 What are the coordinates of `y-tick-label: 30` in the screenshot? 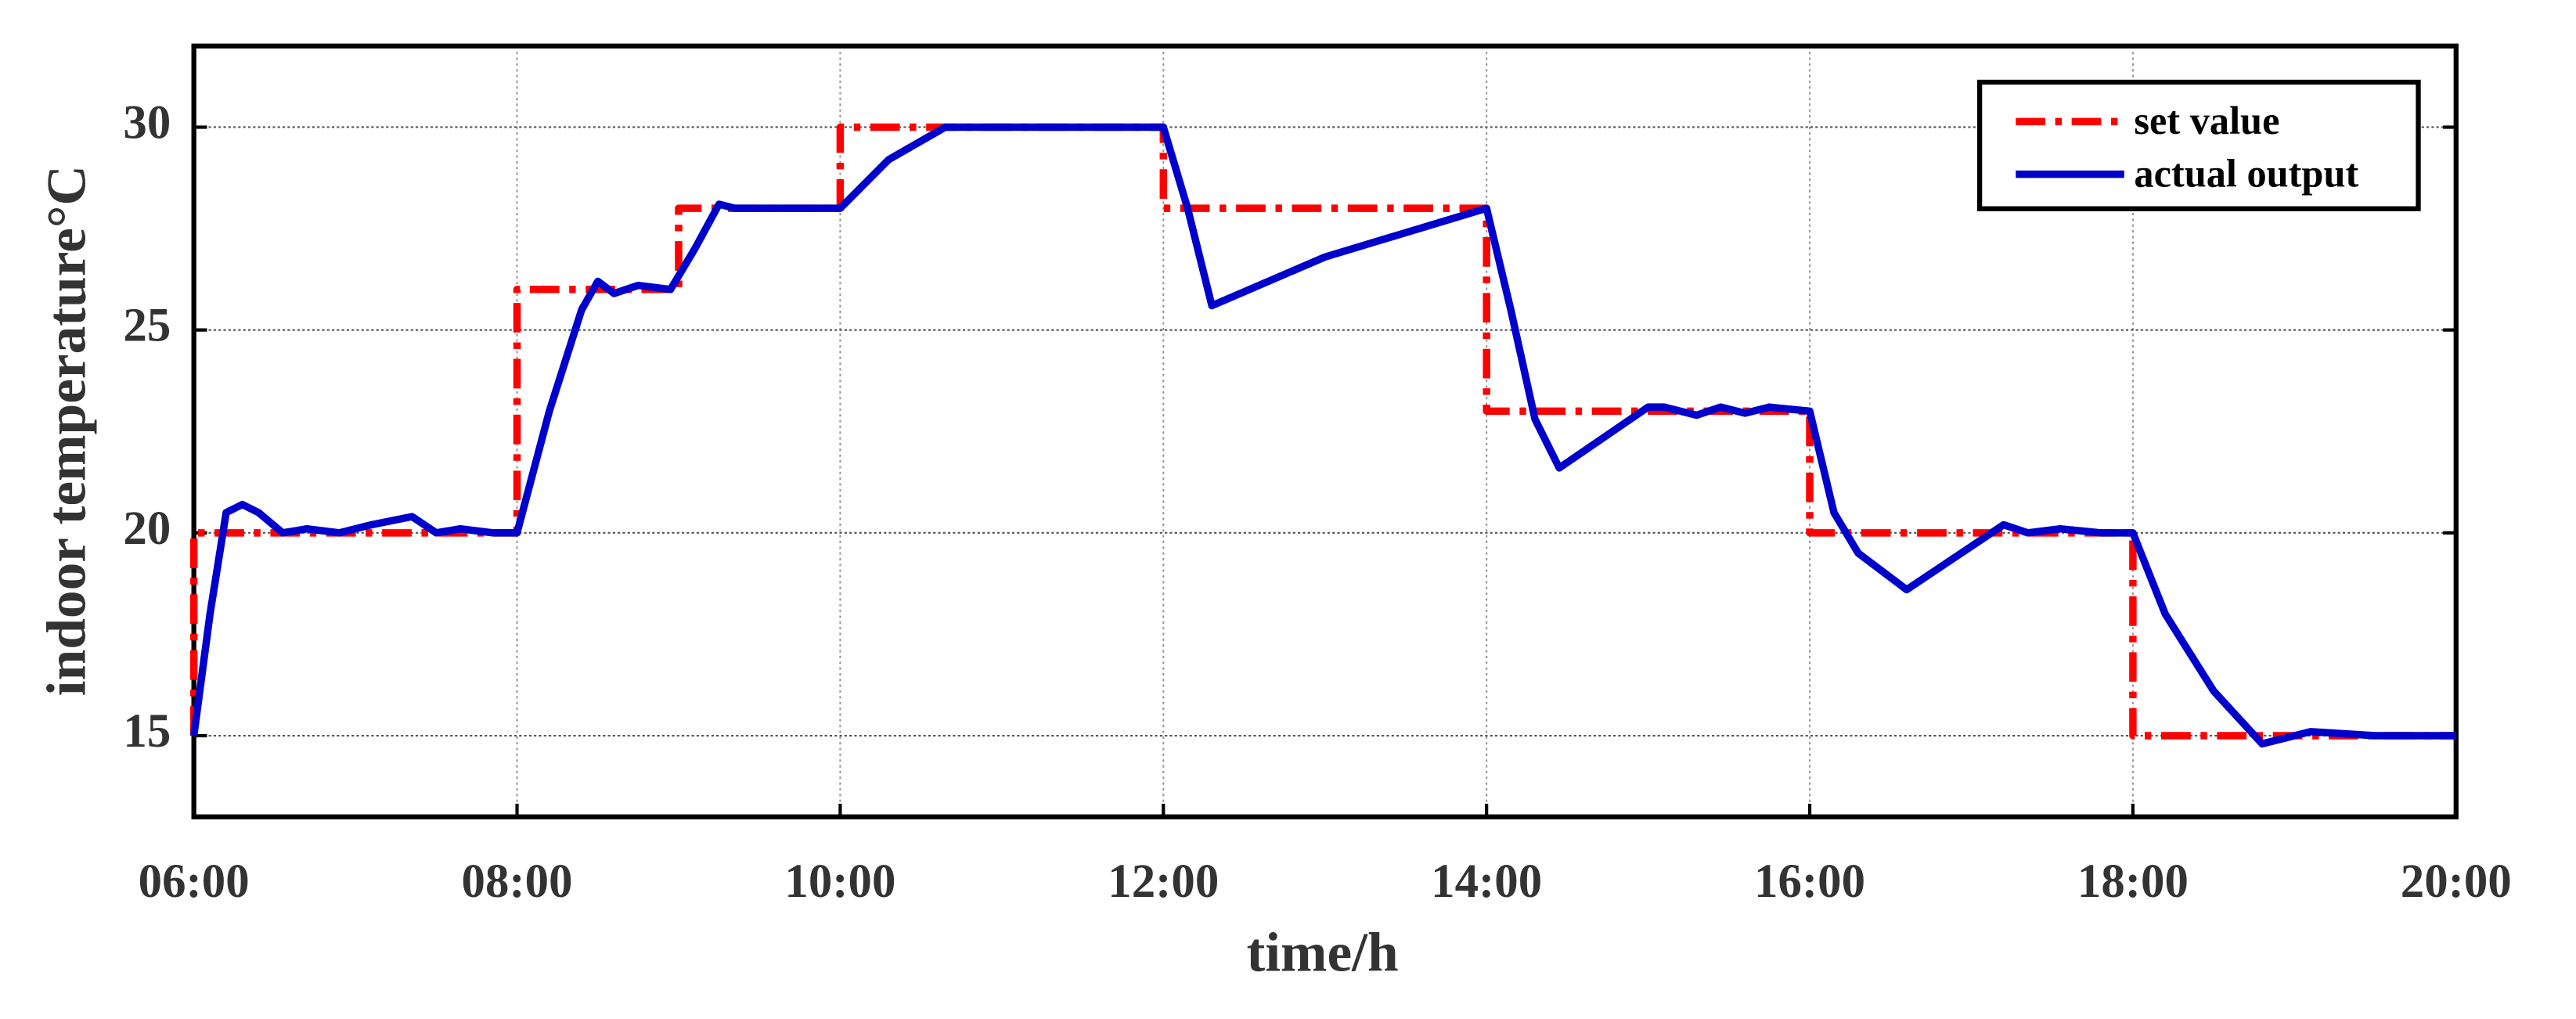 It's located at (147, 122).